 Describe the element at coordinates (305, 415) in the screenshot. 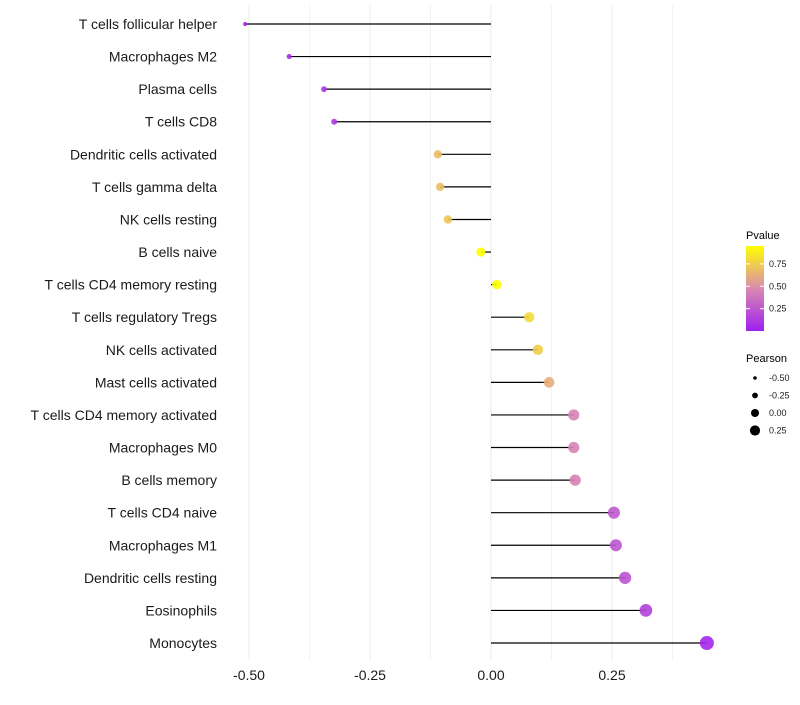

I see `lollipop-row: T cells CD4 memory activated` at that location.